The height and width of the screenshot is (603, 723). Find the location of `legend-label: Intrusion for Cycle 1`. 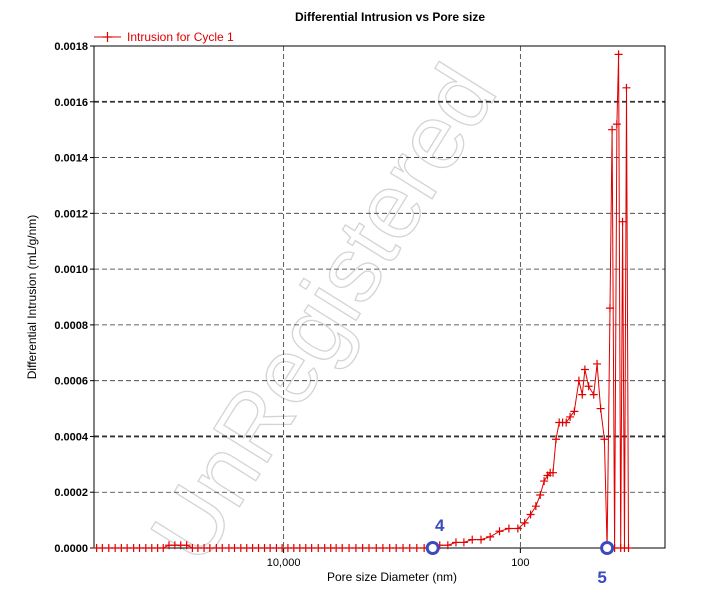

legend-label: Intrusion for Cycle 1 is located at coordinates (180, 37).